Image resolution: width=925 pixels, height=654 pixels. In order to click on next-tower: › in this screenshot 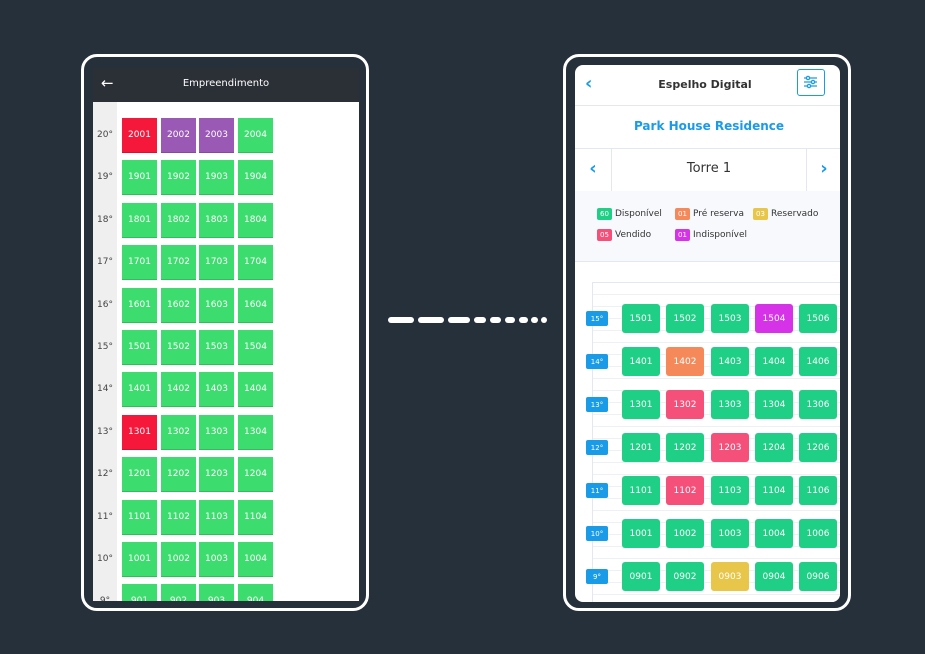, I will do `click(823, 170)`.